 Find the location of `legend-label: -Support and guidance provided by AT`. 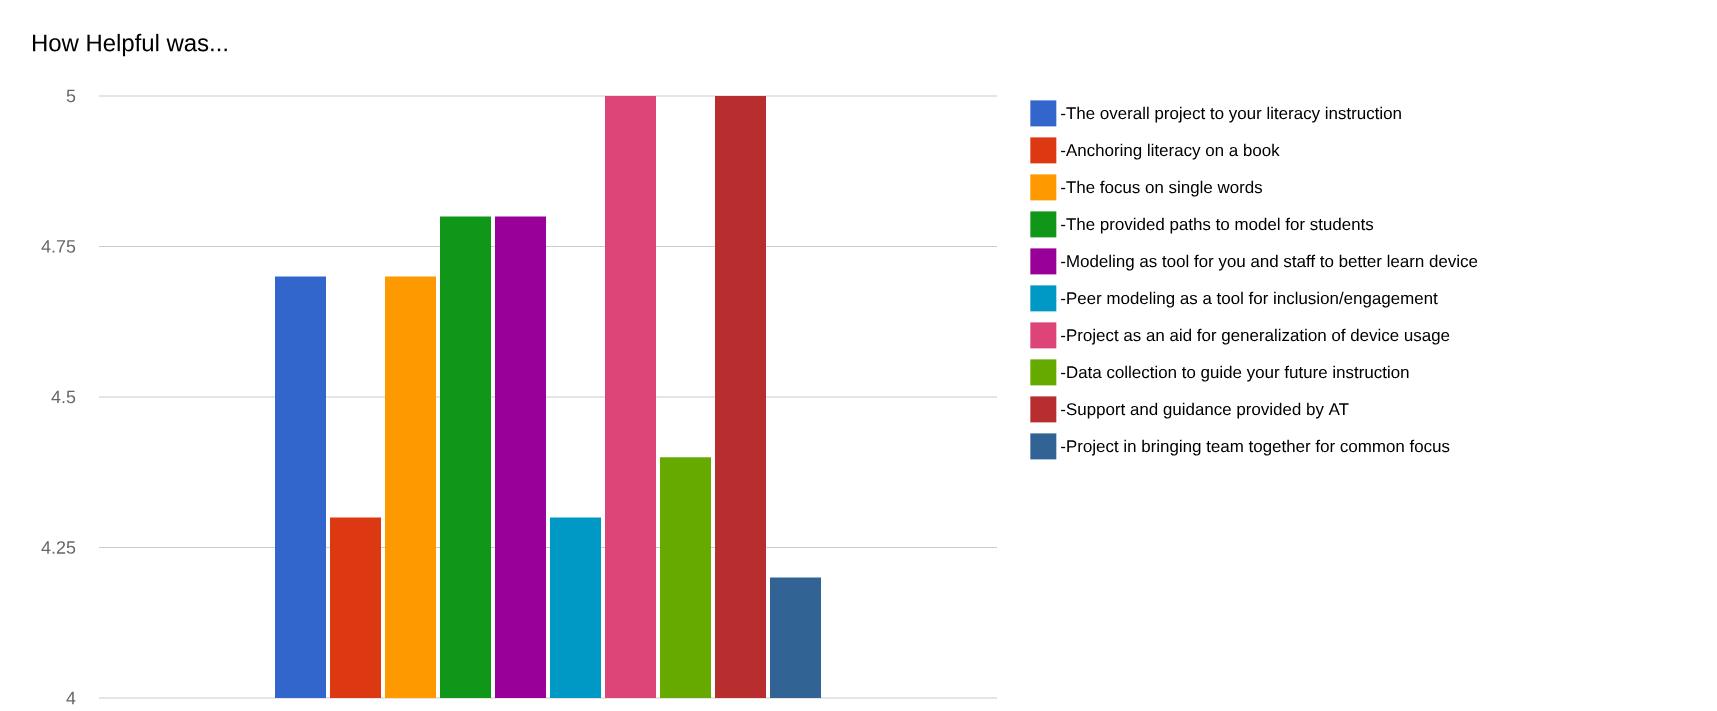

legend-label: -Support and guidance provided by AT is located at coordinates (1205, 410).